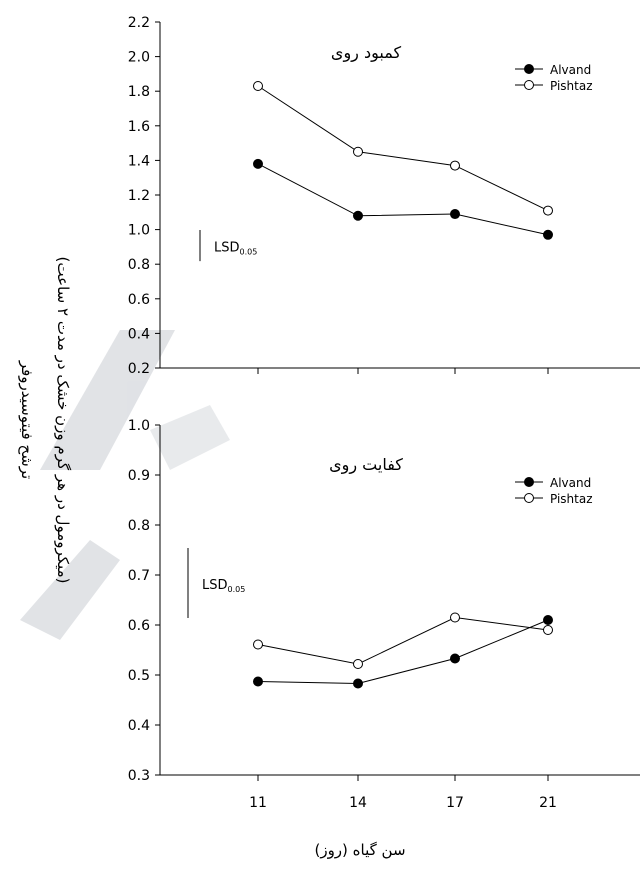  Describe the element at coordinates (366, 465) in the screenshot. I see `panel-title: کفایت روی` at that location.